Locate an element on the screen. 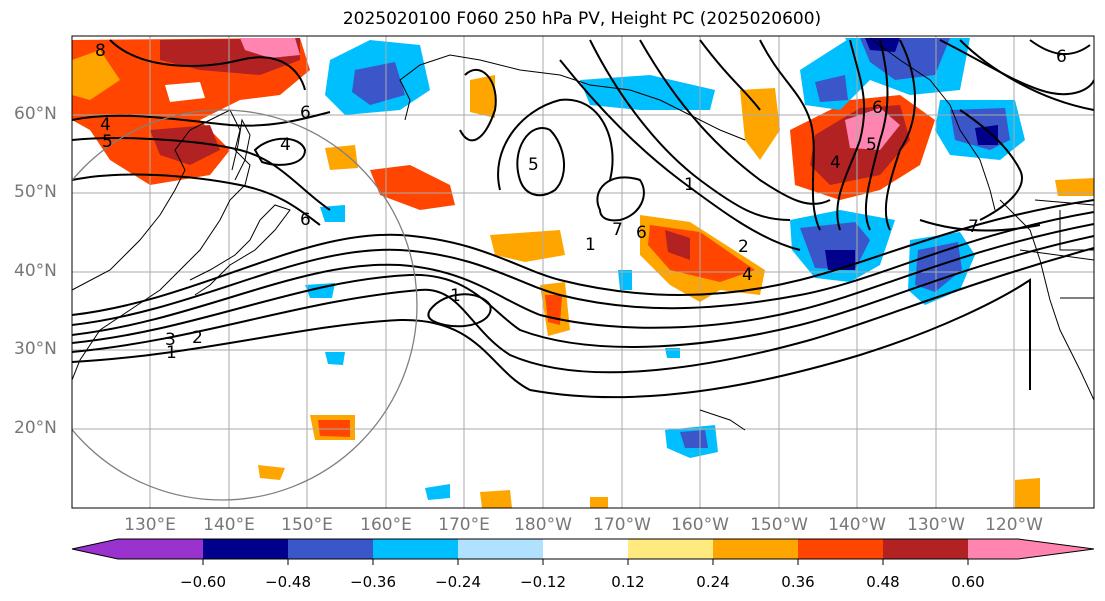 This screenshot has width=1105, height=601. colorbar-tick-label: 0.12 is located at coordinates (628, 582).